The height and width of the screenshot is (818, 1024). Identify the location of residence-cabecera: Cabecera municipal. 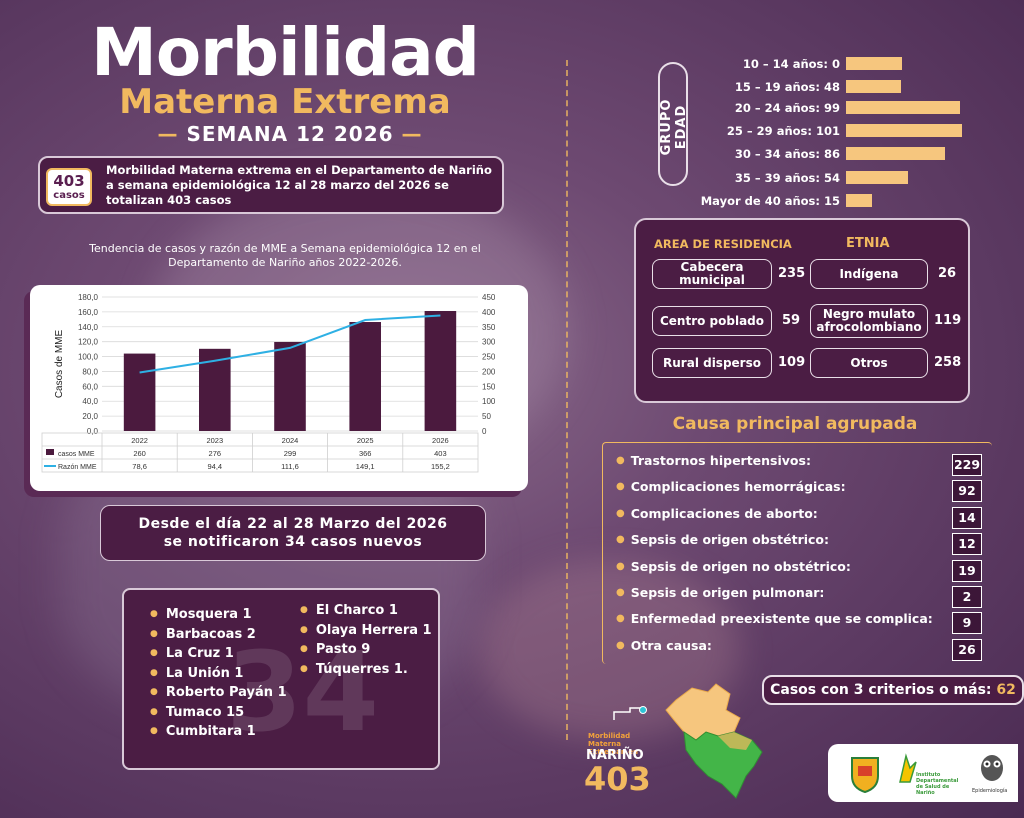
(712, 274).